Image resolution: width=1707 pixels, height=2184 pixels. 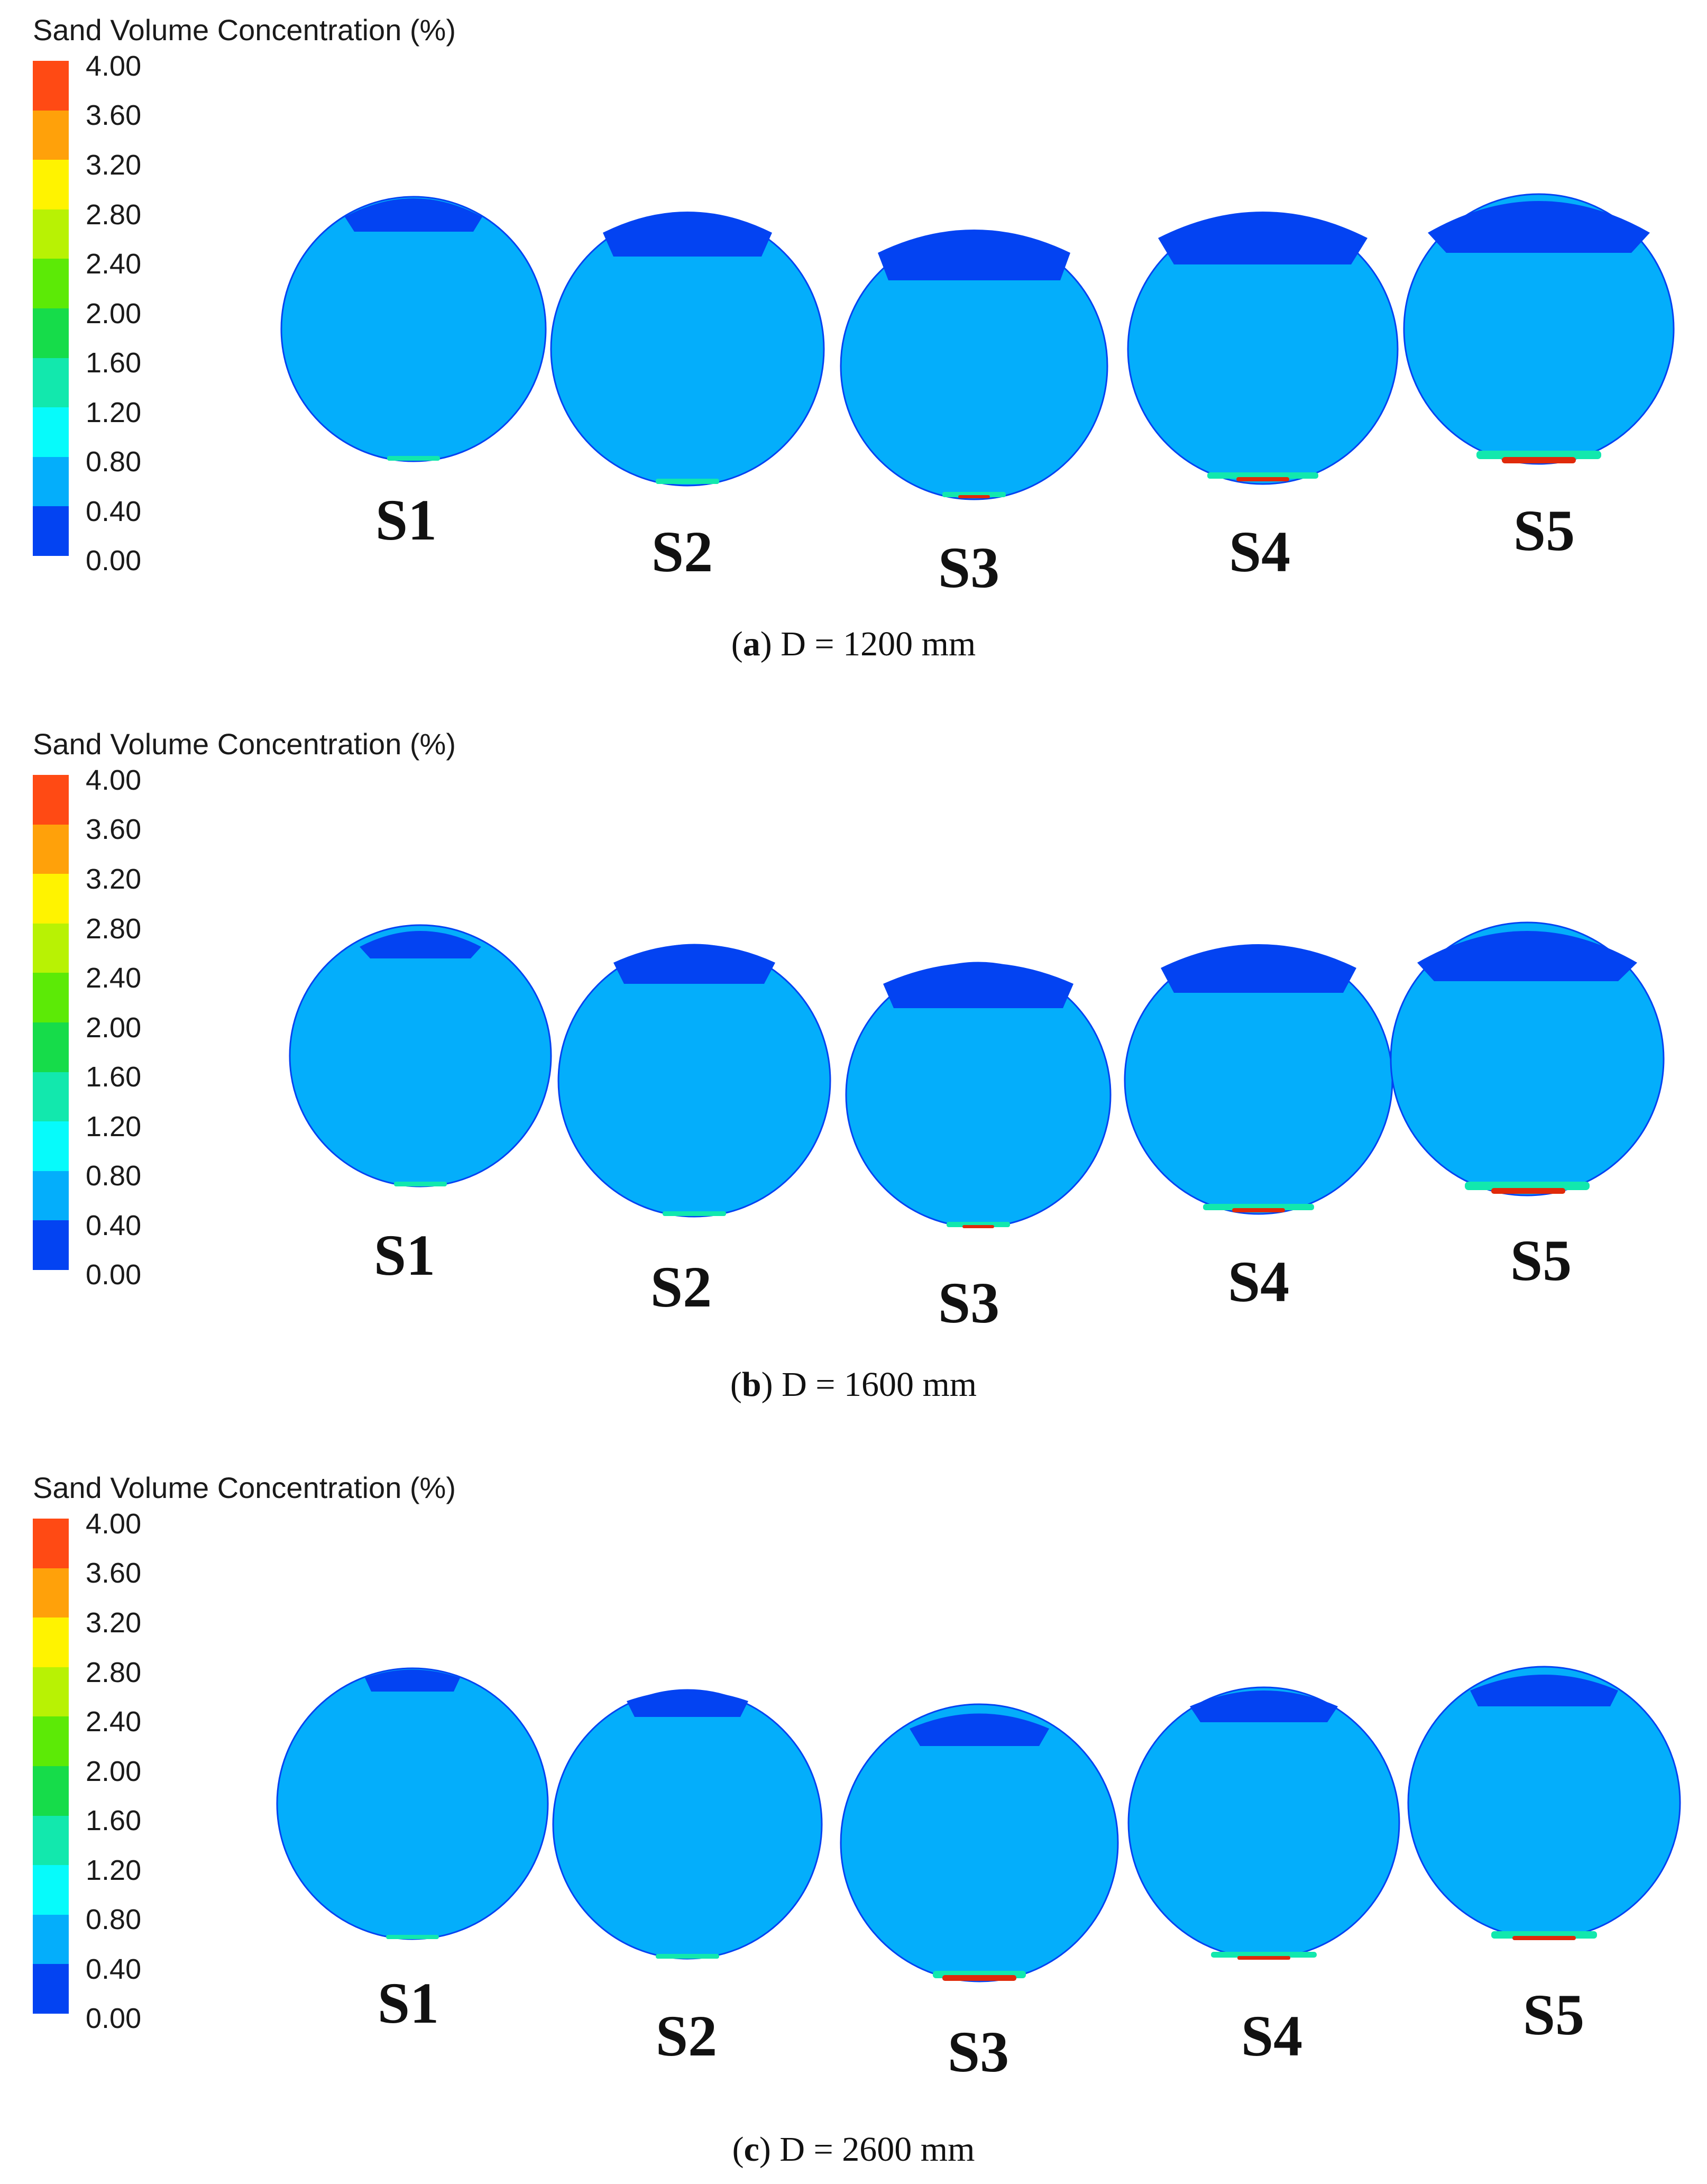 I want to click on section-s2: S2, so click(x=687, y=398).